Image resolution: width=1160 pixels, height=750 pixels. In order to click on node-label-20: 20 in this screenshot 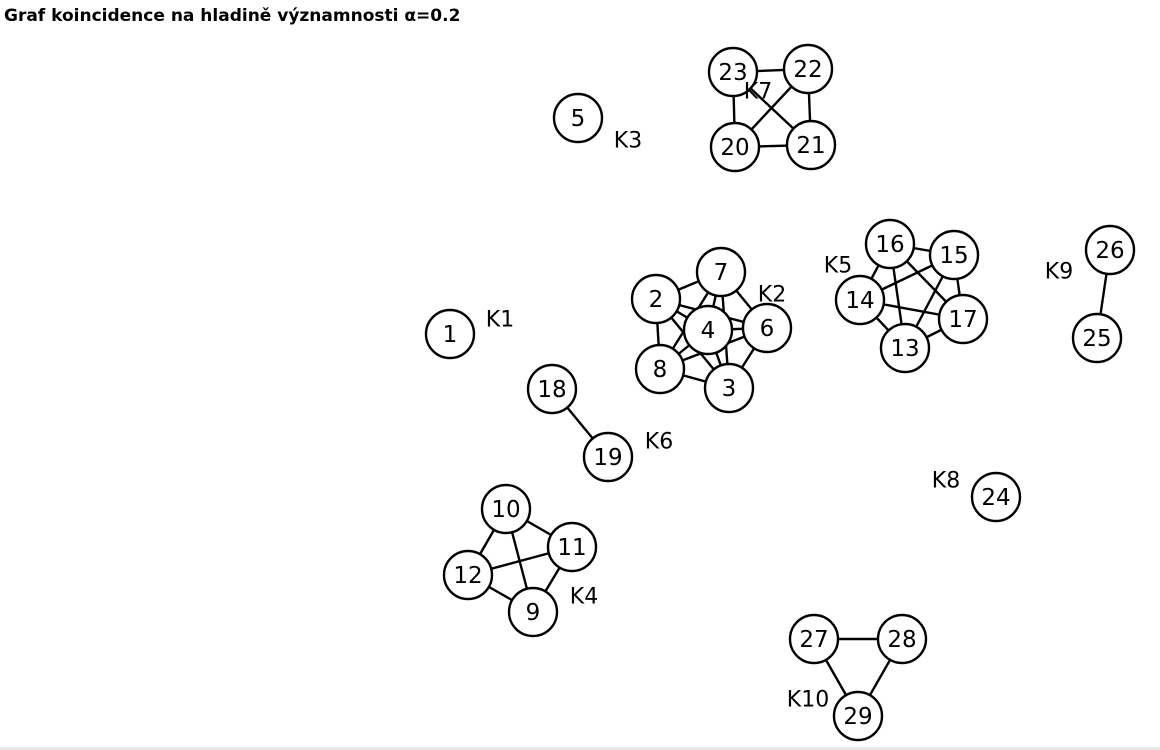, I will do `click(734, 148)`.